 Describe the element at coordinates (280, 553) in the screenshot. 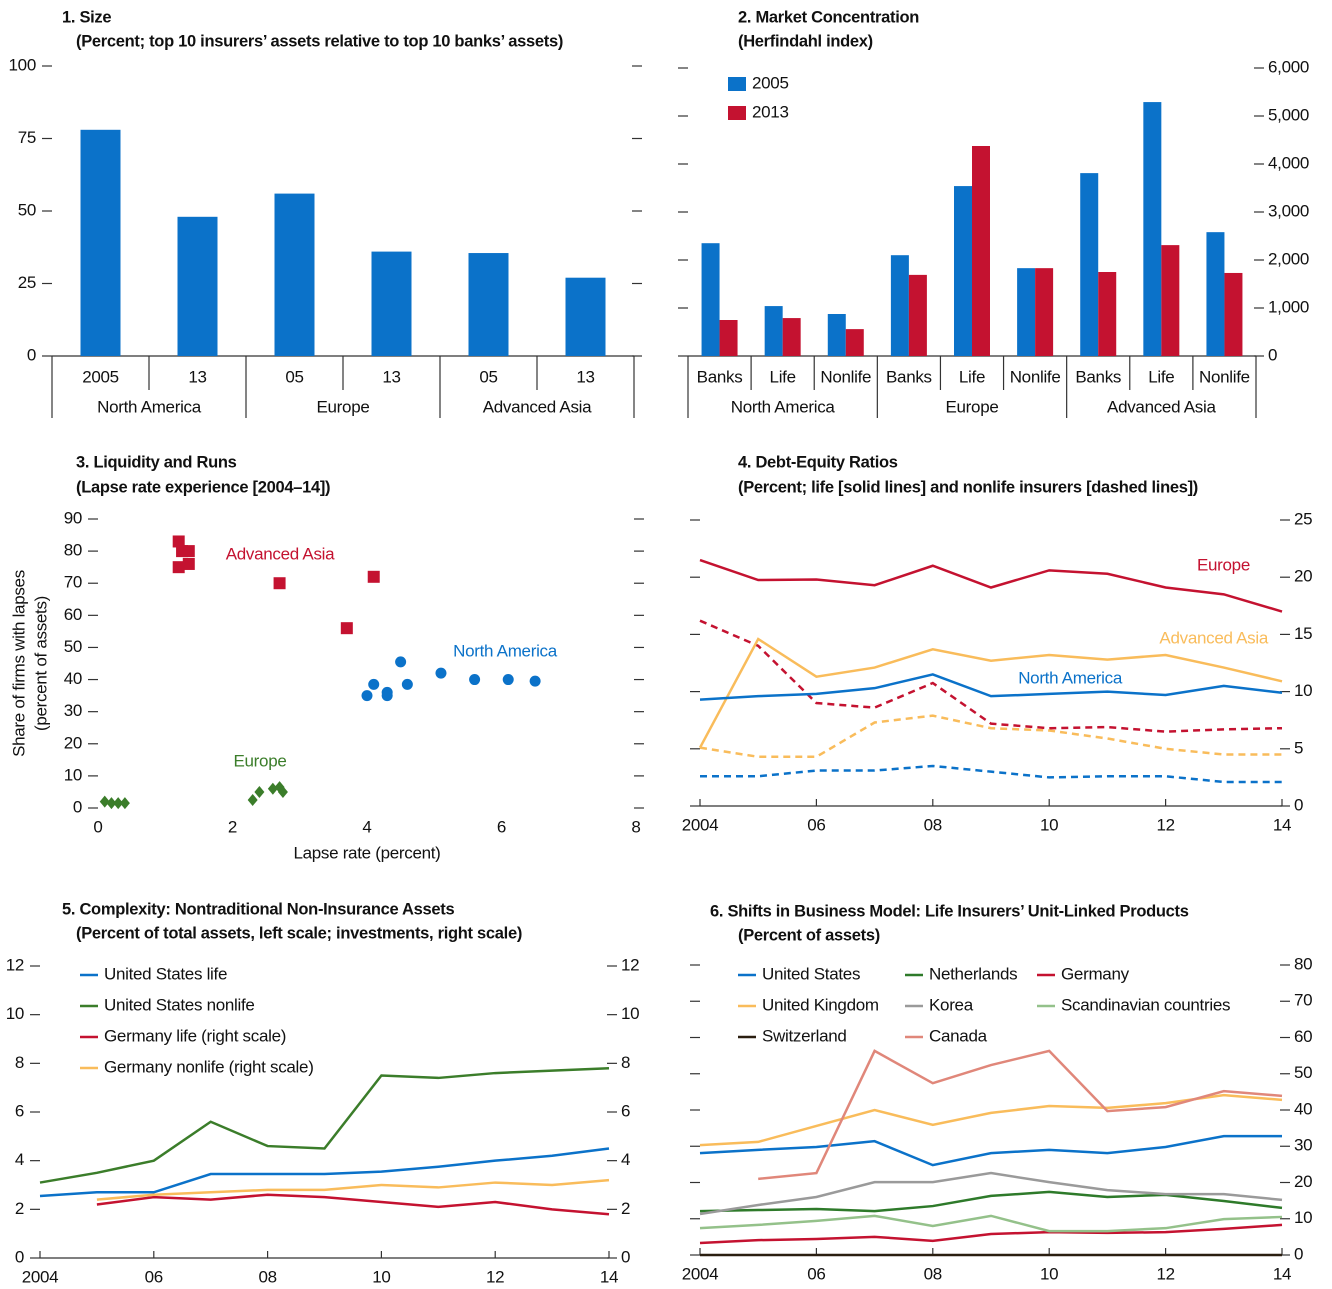

I see `series-label: Advanced Asia` at that location.